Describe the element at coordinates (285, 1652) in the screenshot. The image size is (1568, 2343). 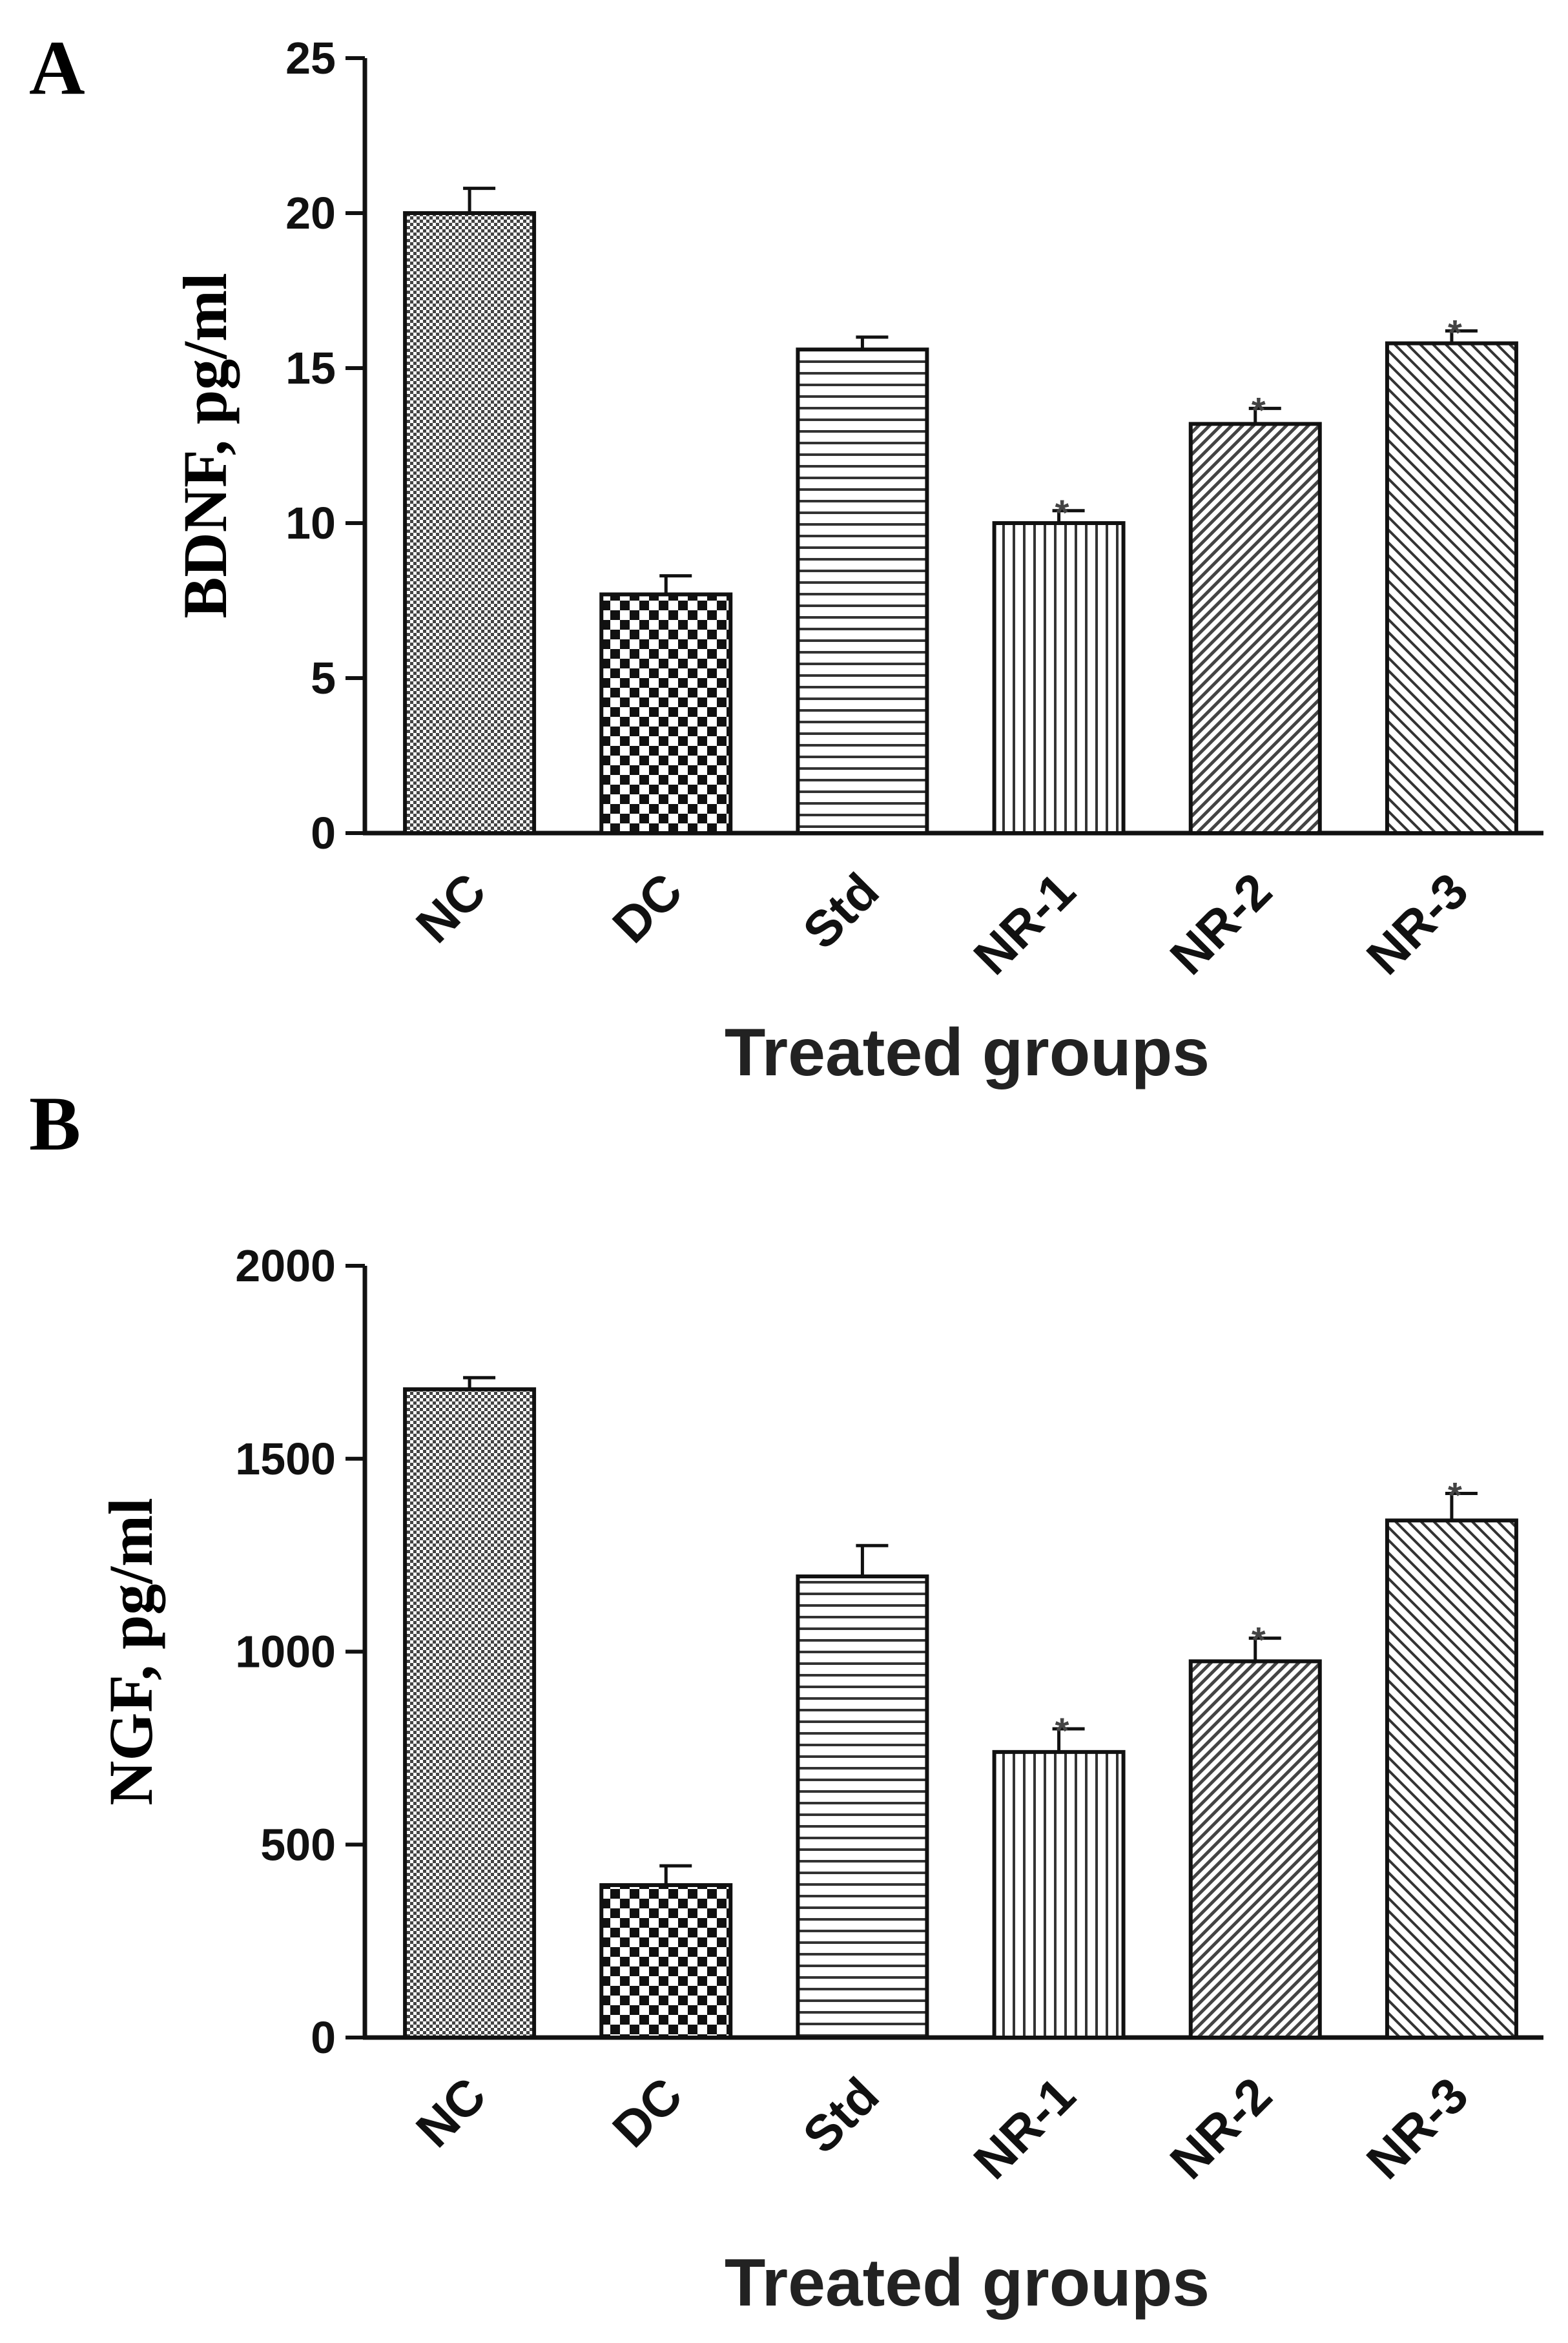
I see `y-tick-label: 1000` at that location.